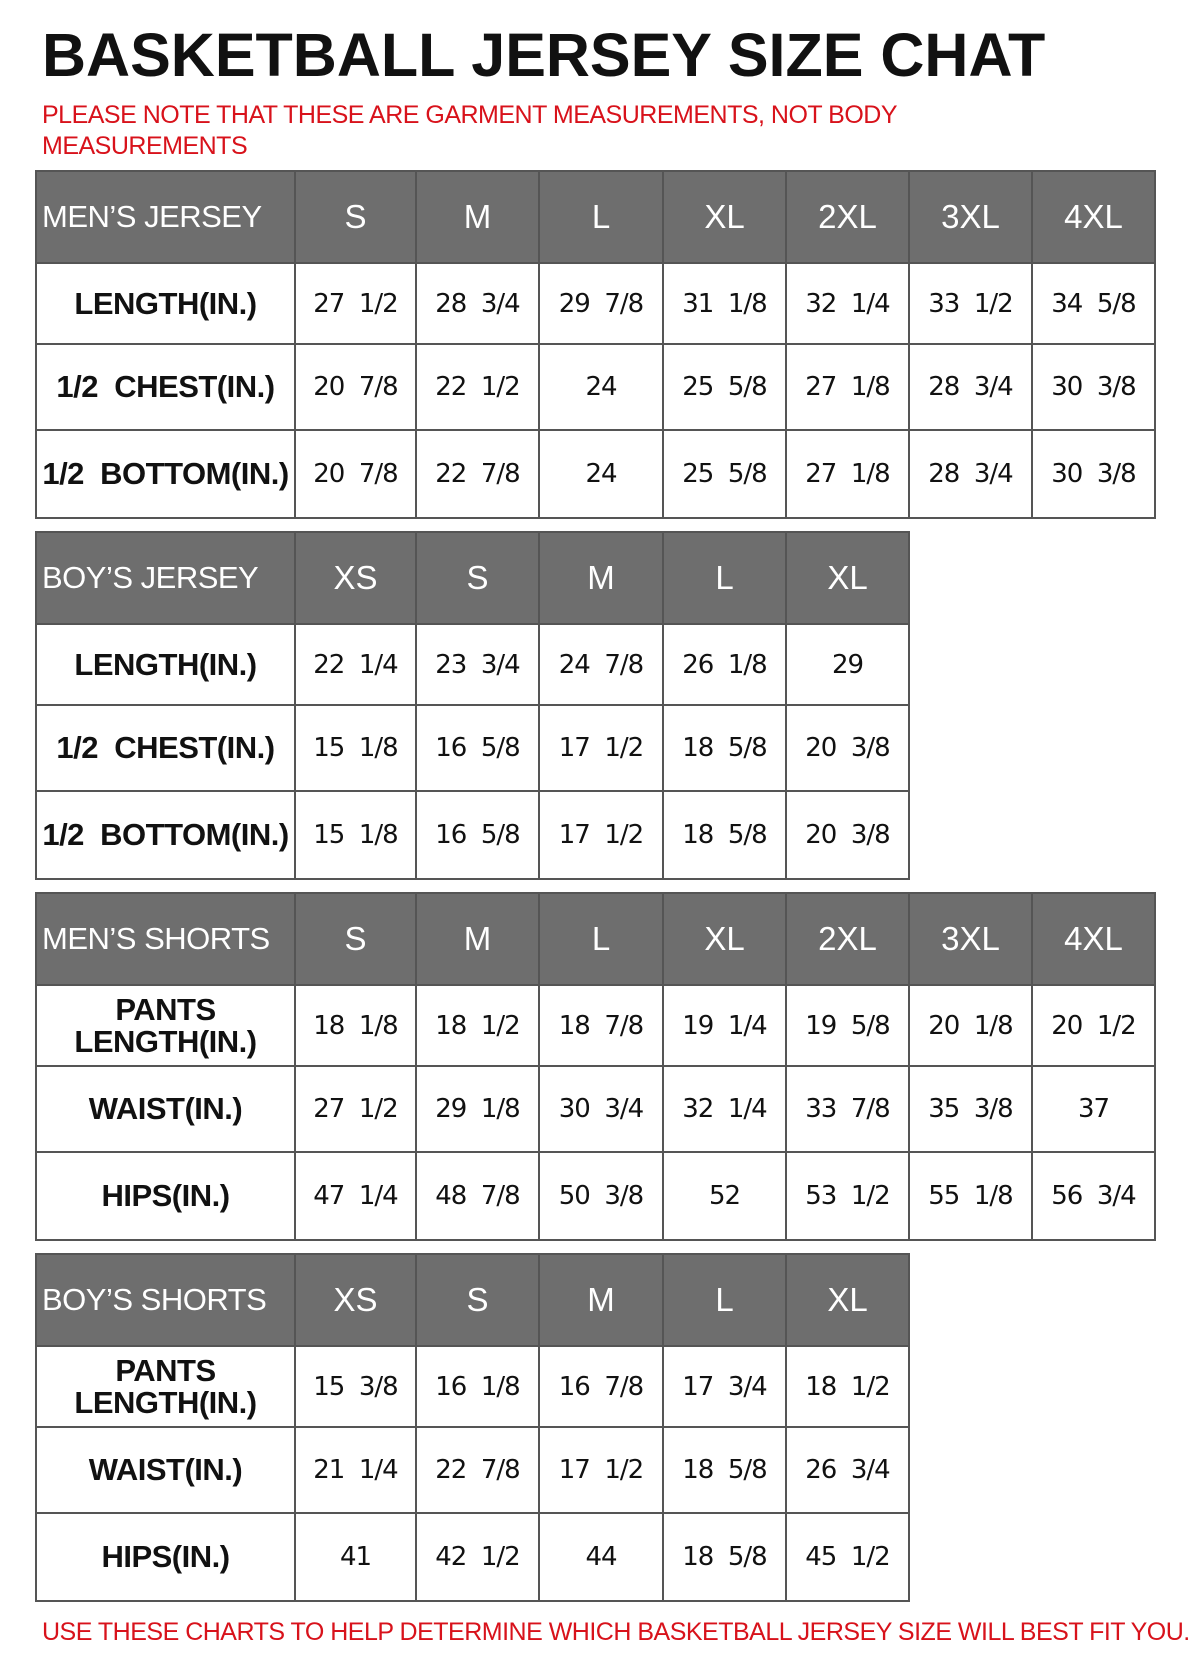 The image size is (1200, 1679). I want to click on measurement-cell: 50 3/8, so click(601, 1196).